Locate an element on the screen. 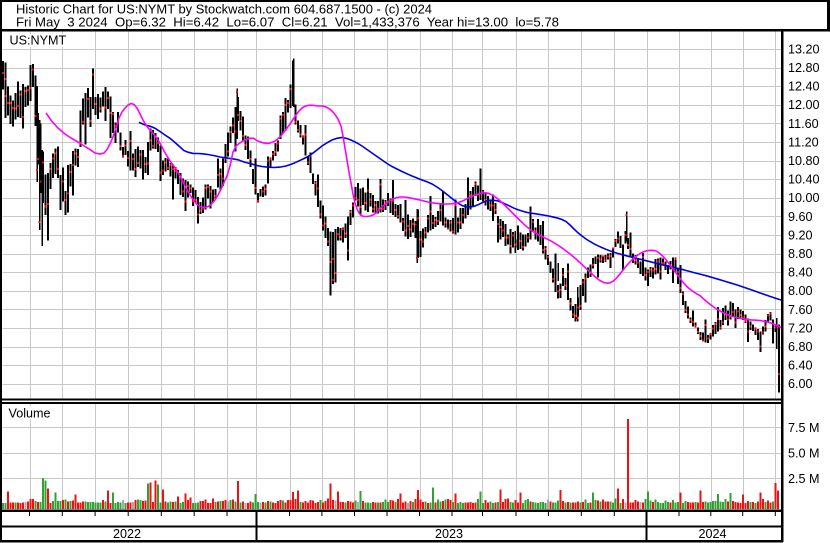 The height and width of the screenshot is (543, 830). svg-text: 10.80 is located at coordinates (804, 161).